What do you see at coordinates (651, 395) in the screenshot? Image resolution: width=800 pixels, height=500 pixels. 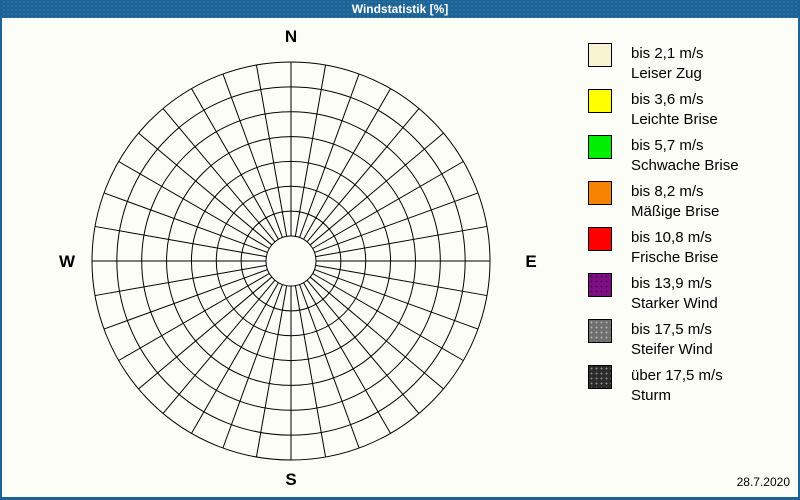 I see `legend-name: Sturm` at bounding box center [651, 395].